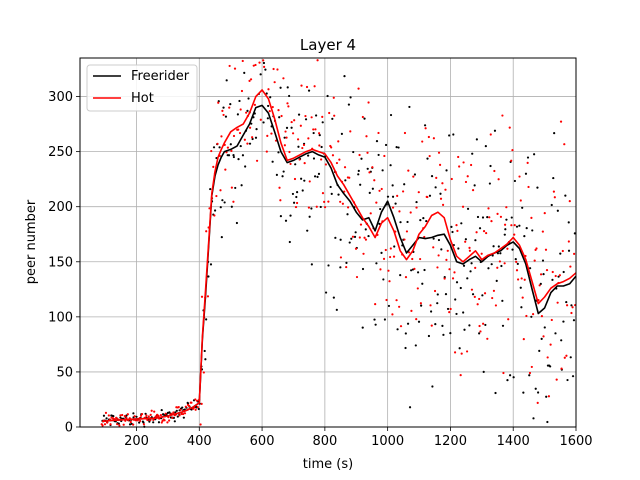 The image size is (640, 480). I want to click on x-tick-label: 1400, so click(513, 441).